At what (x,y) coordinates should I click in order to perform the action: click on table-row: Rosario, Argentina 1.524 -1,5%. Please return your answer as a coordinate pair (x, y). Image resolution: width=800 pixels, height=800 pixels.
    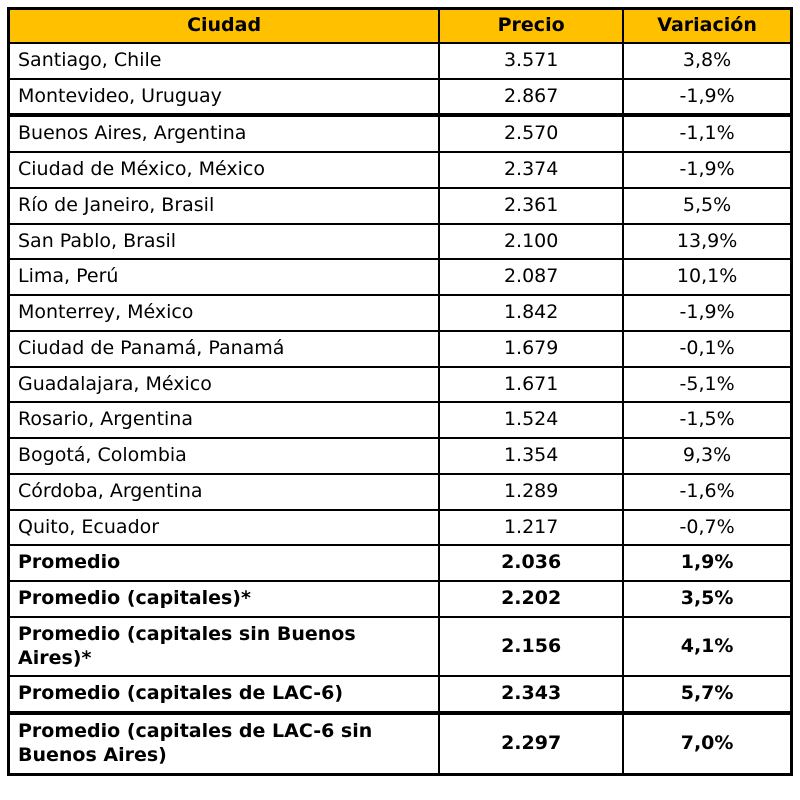
    Looking at the image, I should click on (400, 420).